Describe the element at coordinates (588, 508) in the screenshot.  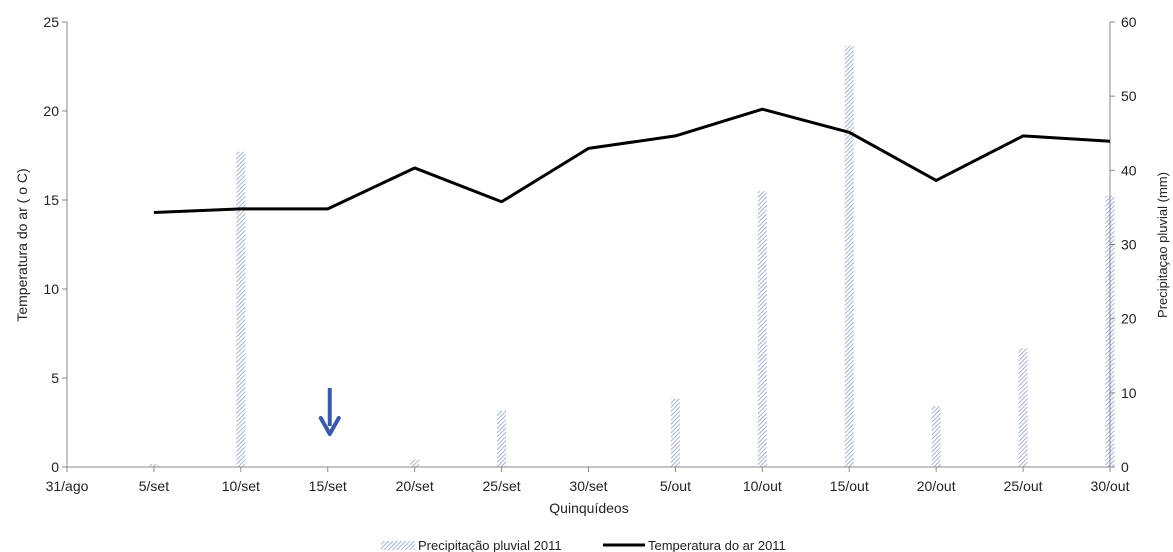
I see `x-axis-title: Quinquídeos` at that location.